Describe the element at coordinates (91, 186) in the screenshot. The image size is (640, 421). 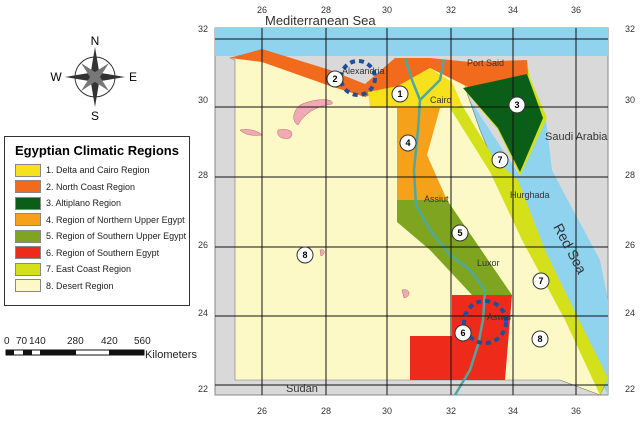
I see `legend-label: 2. North Coast Region` at that location.